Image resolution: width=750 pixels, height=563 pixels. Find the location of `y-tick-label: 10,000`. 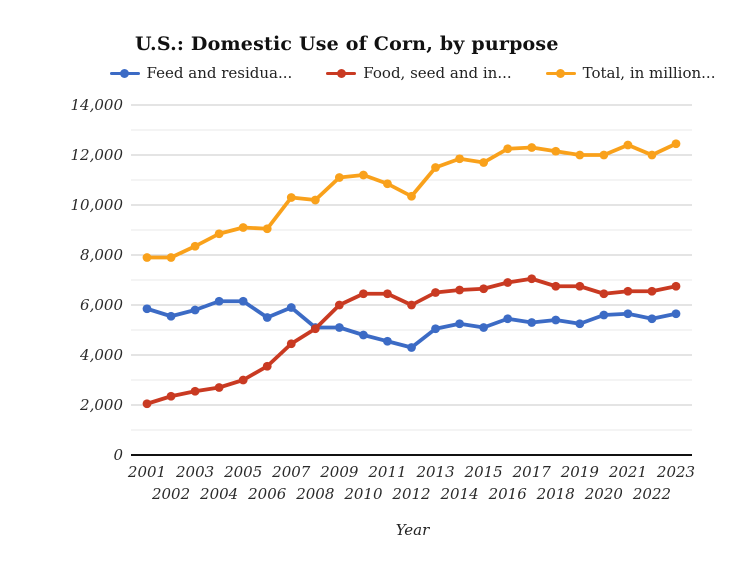

y-tick-label: 10,000 is located at coordinates (97, 205).